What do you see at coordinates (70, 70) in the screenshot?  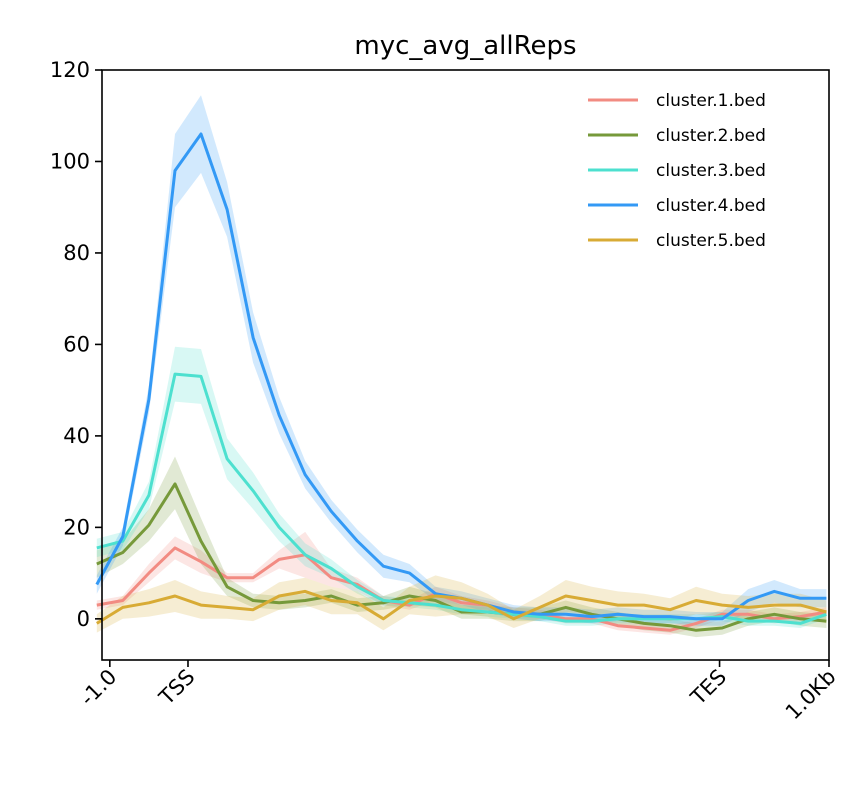 I see `y-tick-label: 120` at bounding box center [70, 70].